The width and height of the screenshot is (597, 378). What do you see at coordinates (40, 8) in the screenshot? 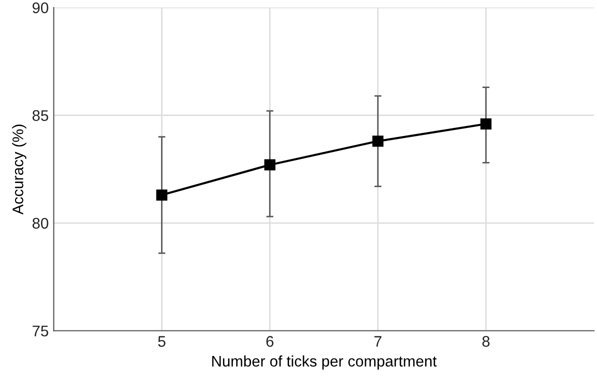
I see `y-tick-label: 90` at bounding box center [40, 8].